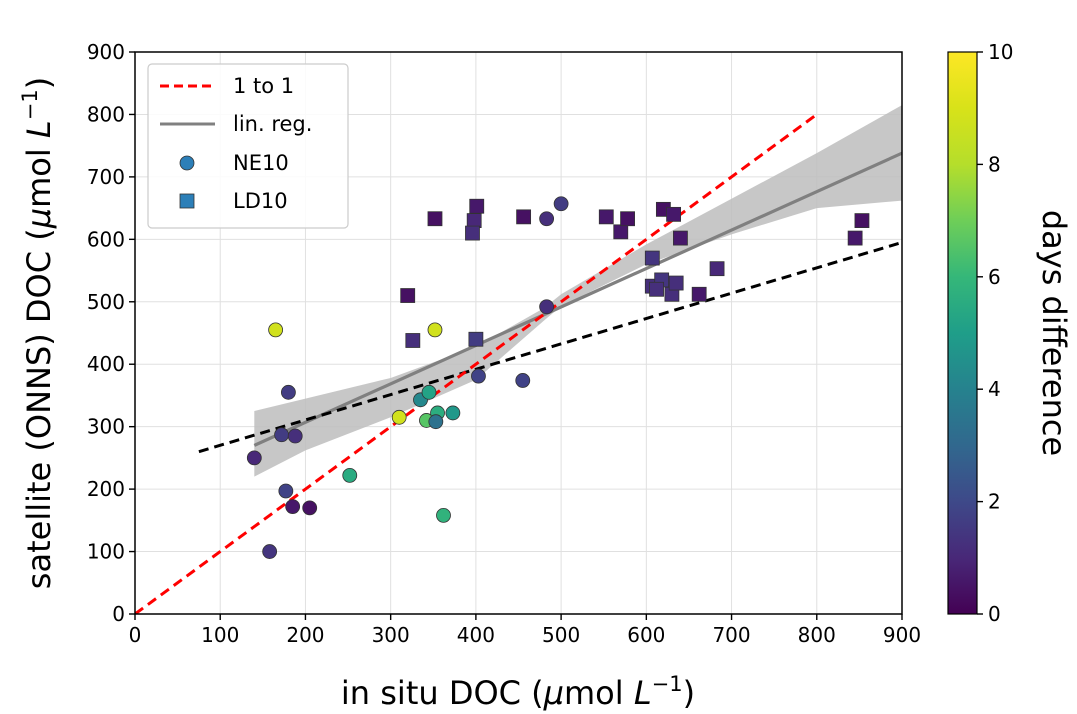 The height and width of the screenshot is (714, 1077). I want to click on y-tick-label-0: 0, so click(118, 614).